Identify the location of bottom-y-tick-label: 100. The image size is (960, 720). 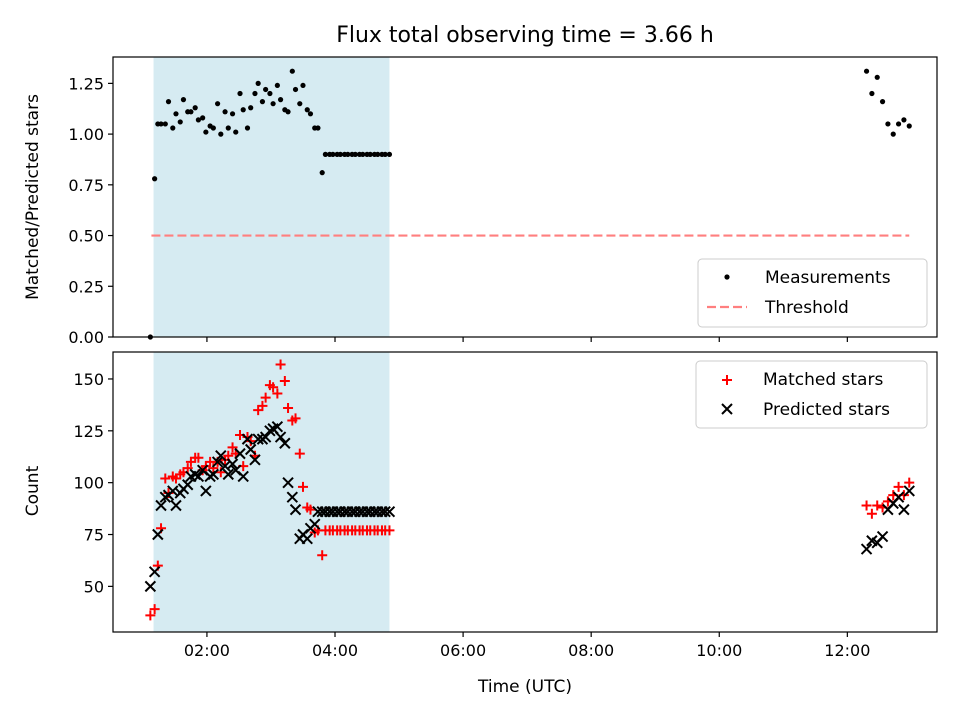
(88, 483).